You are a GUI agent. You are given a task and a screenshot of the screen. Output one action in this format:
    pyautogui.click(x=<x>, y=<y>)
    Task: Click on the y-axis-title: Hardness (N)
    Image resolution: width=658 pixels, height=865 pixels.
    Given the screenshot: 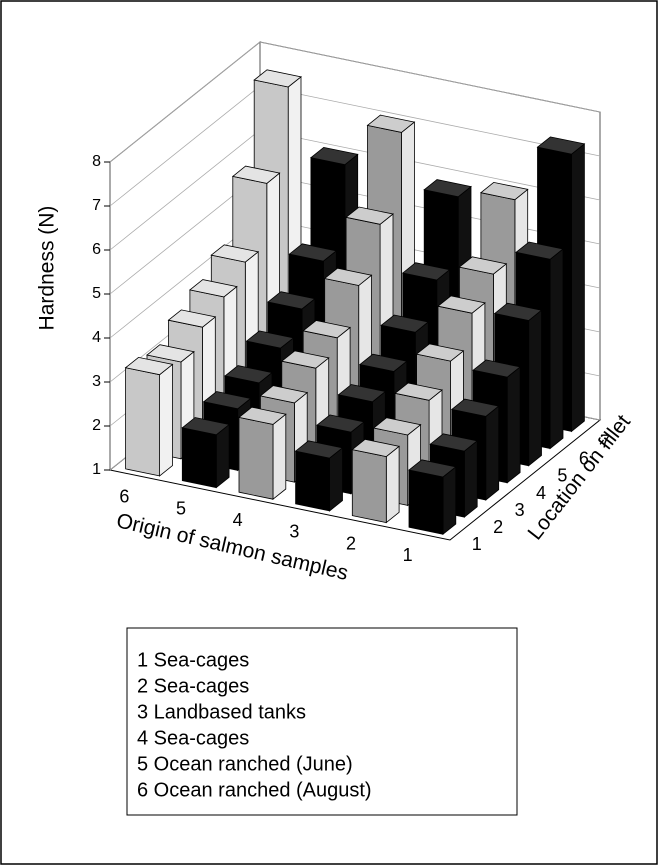 What is the action you would take?
    pyautogui.click(x=47, y=268)
    